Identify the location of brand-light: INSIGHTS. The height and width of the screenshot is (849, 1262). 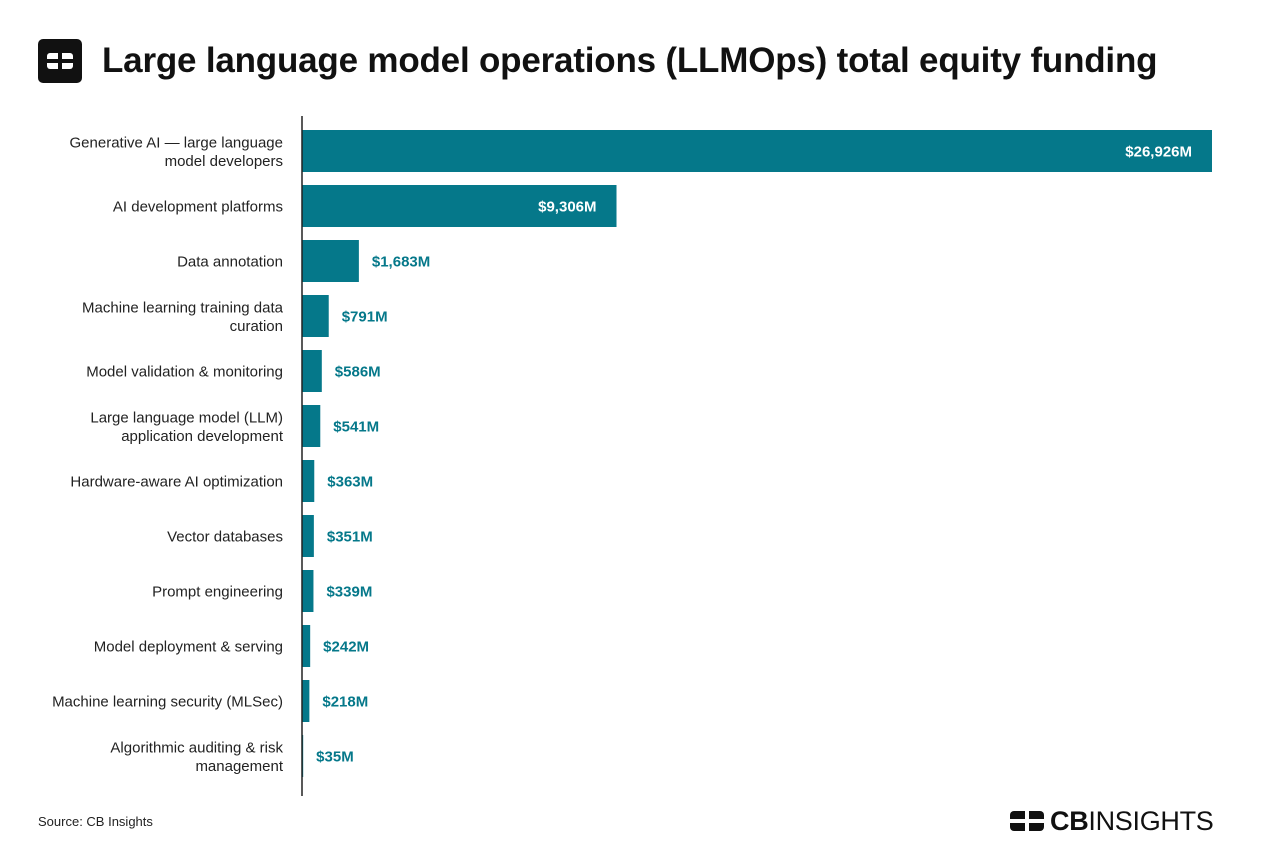
(1151, 820).